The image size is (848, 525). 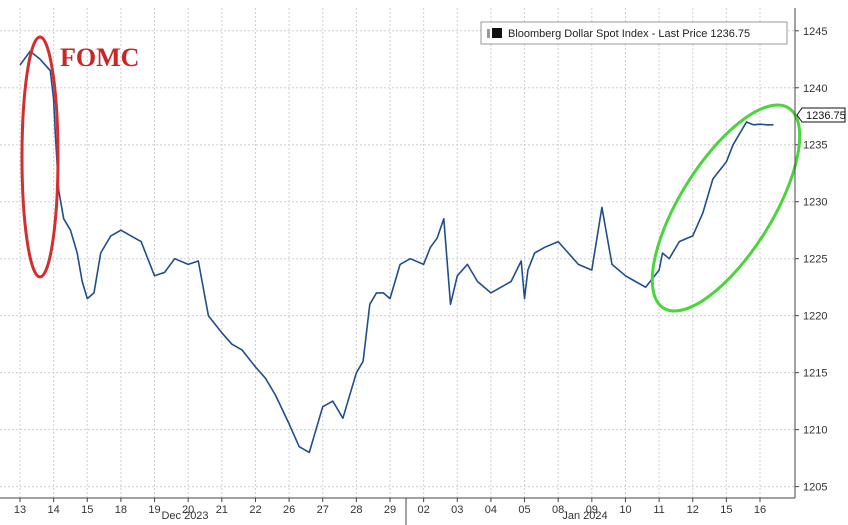 What do you see at coordinates (815, 146) in the screenshot?
I see `y-tick-label: 1235` at bounding box center [815, 146].